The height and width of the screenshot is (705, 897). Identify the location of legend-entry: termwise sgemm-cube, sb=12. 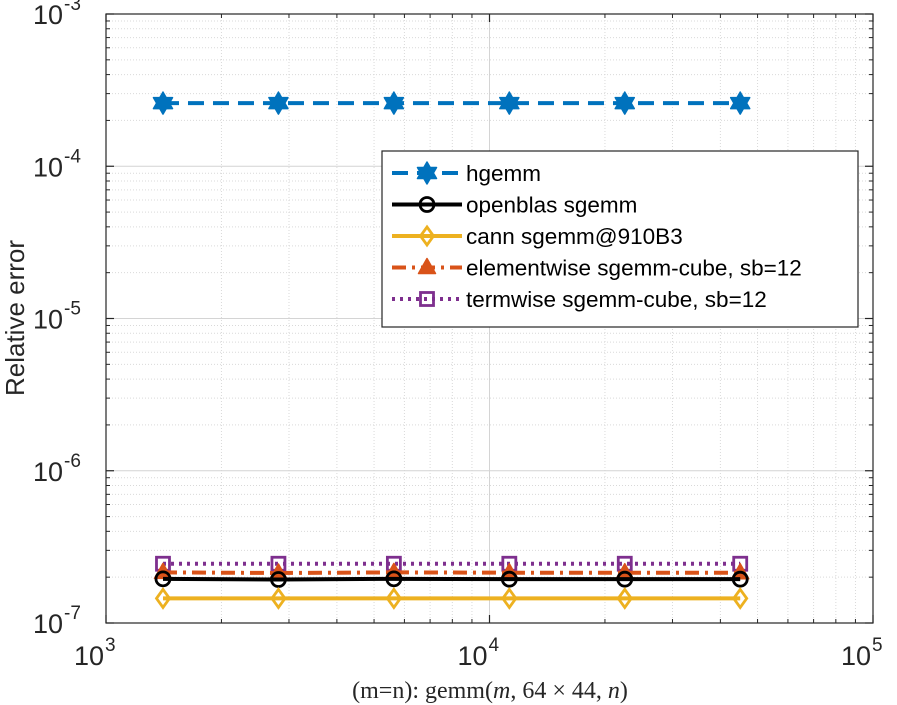
(579, 299).